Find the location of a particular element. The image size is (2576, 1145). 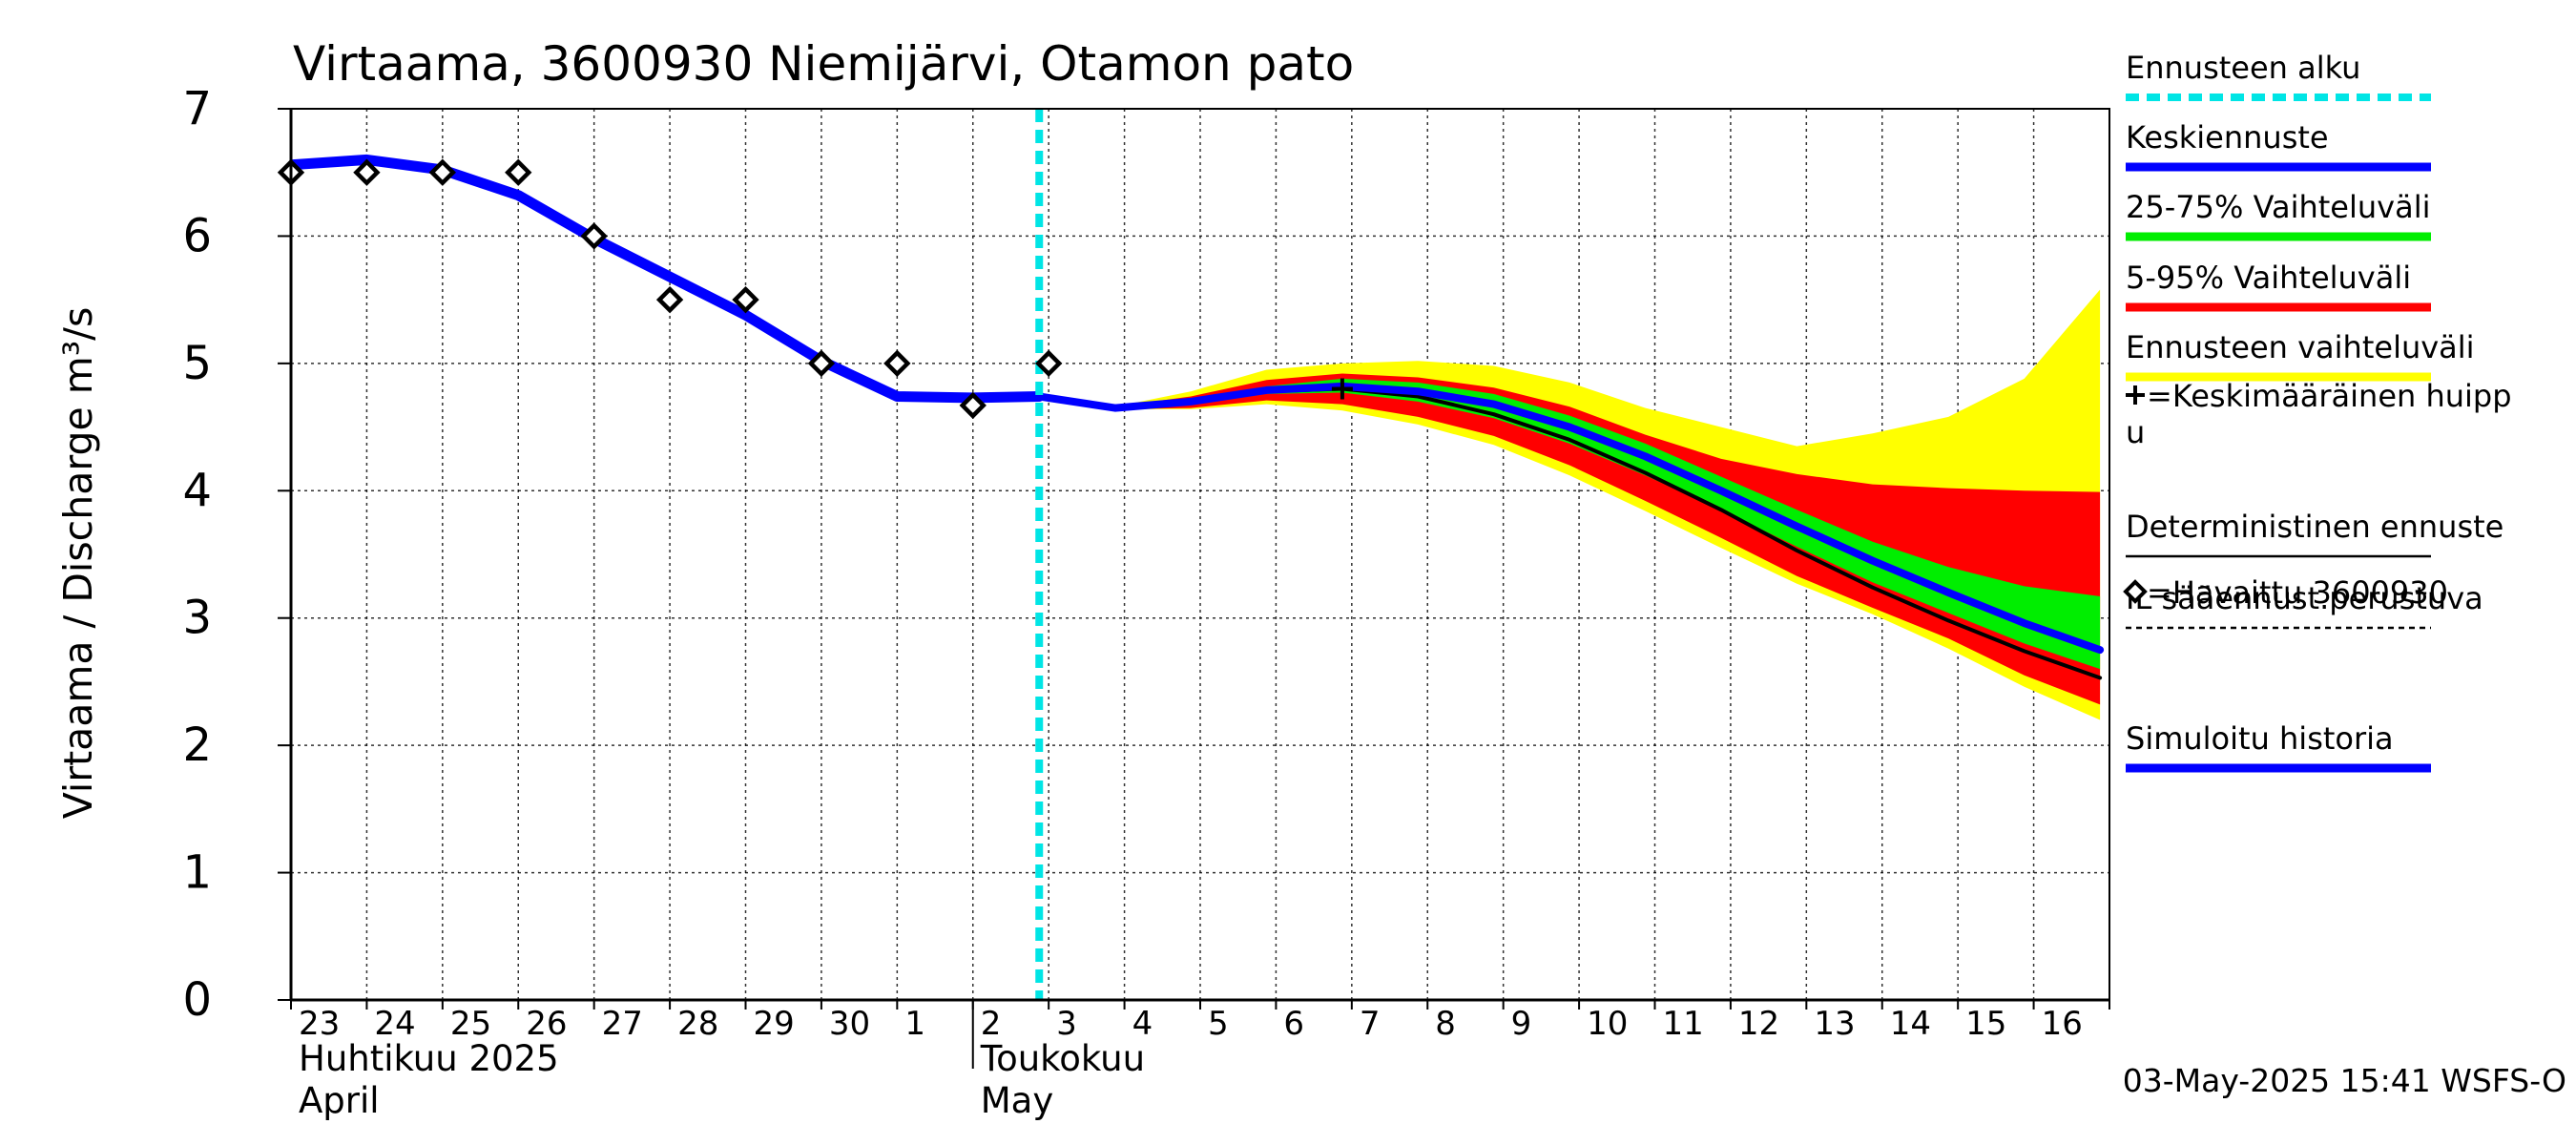

x-tick-label: 8 is located at coordinates (1445, 1024).